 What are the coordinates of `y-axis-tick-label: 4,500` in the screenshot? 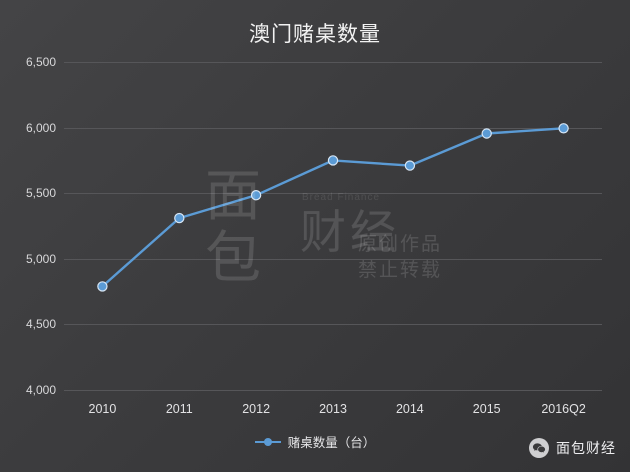 It's located at (40, 324).